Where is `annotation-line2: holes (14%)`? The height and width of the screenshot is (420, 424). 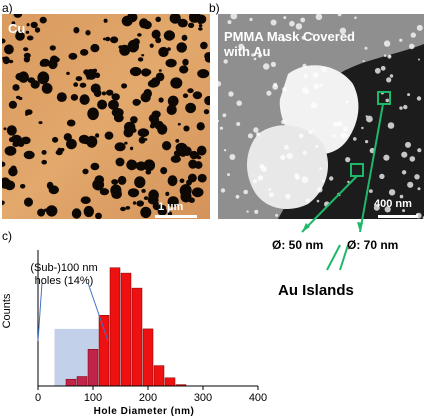 annotation-line2: holes (14%) is located at coordinates (64, 281).